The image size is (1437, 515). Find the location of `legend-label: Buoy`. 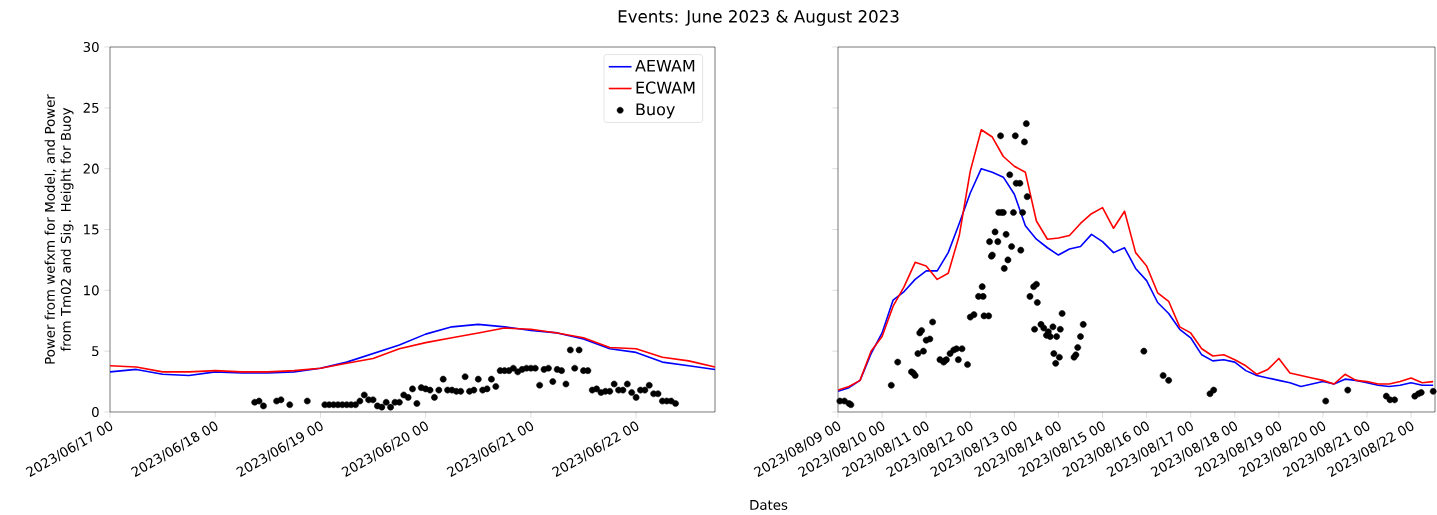

legend-label: Buoy is located at coordinates (655, 111).